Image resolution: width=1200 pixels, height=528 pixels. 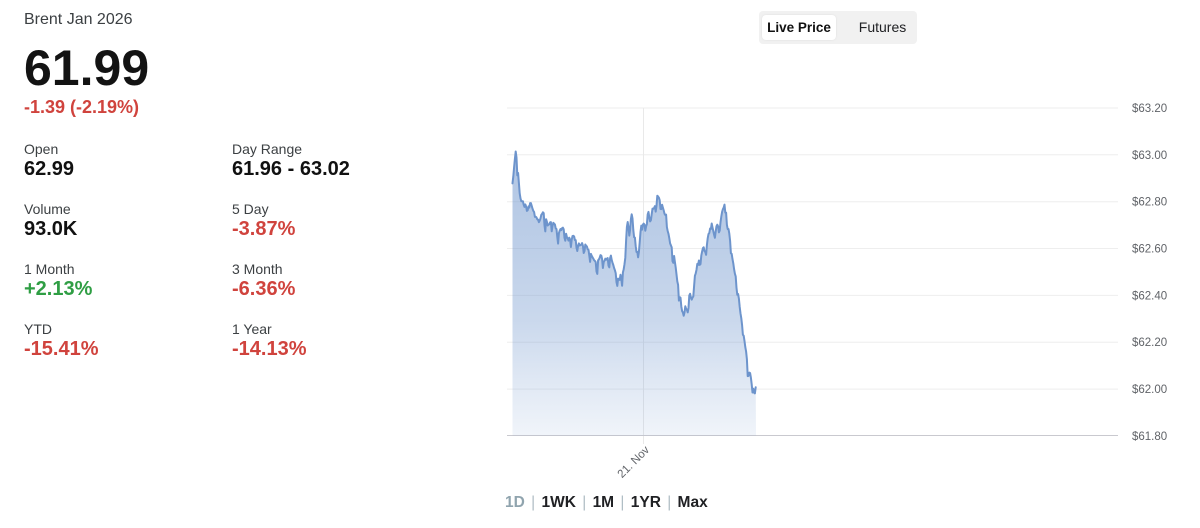 What do you see at coordinates (1149, 250) in the screenshot?
I see `svg-text: $62.60` at bounding box center [1149, 250].